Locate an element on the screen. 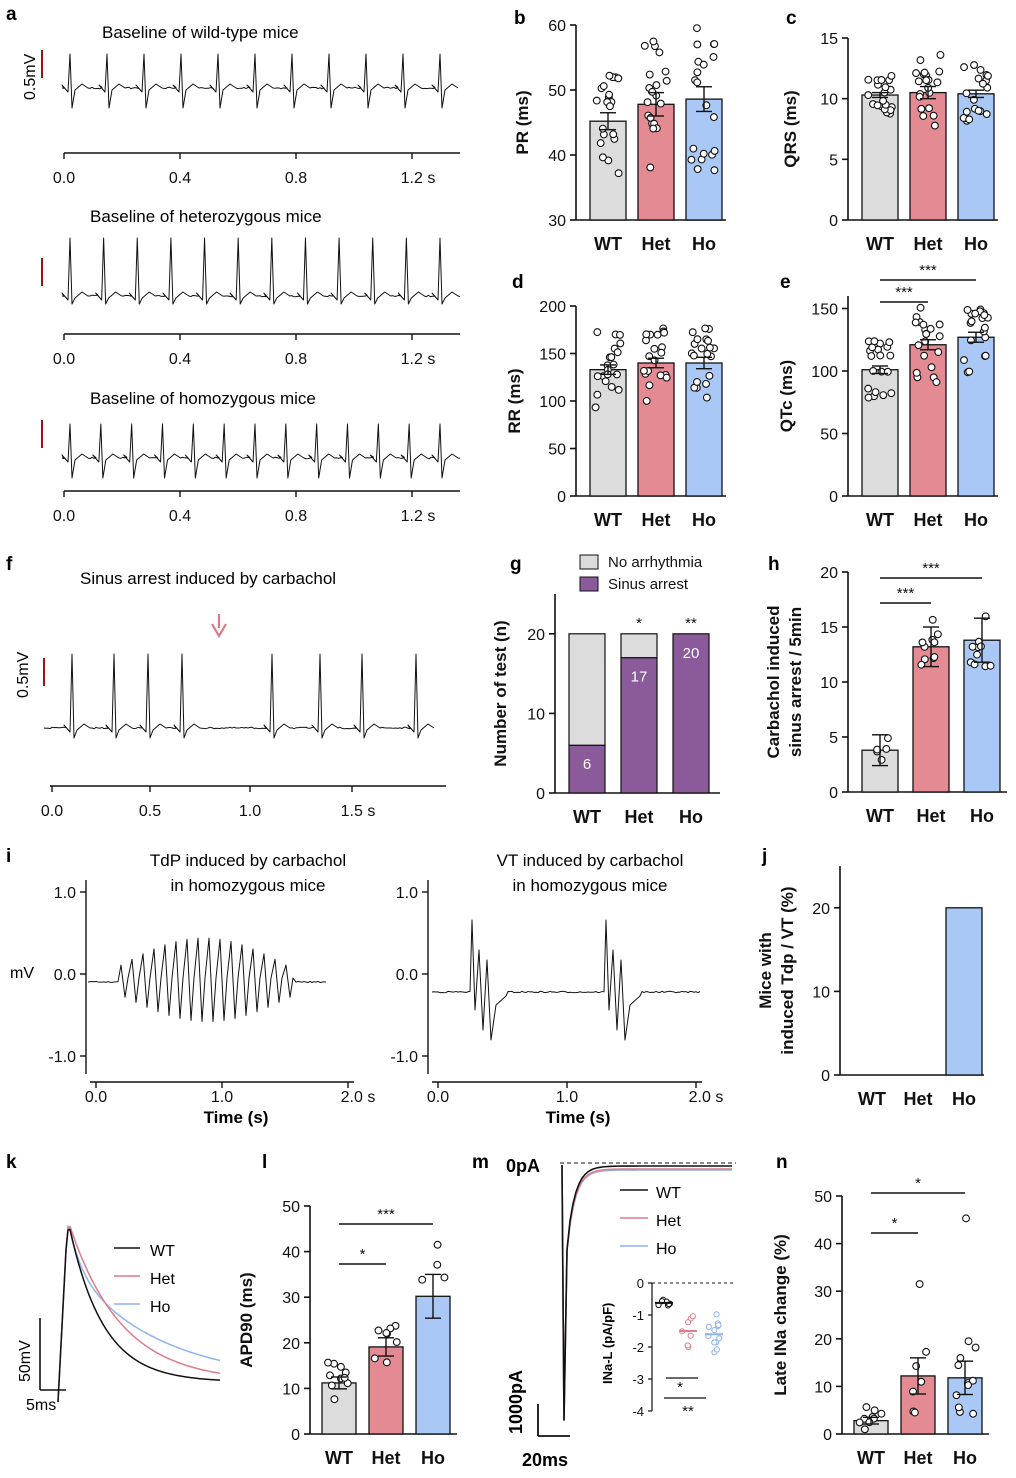  panel-e-significance-label: *** is located at coordinates (904, 292).